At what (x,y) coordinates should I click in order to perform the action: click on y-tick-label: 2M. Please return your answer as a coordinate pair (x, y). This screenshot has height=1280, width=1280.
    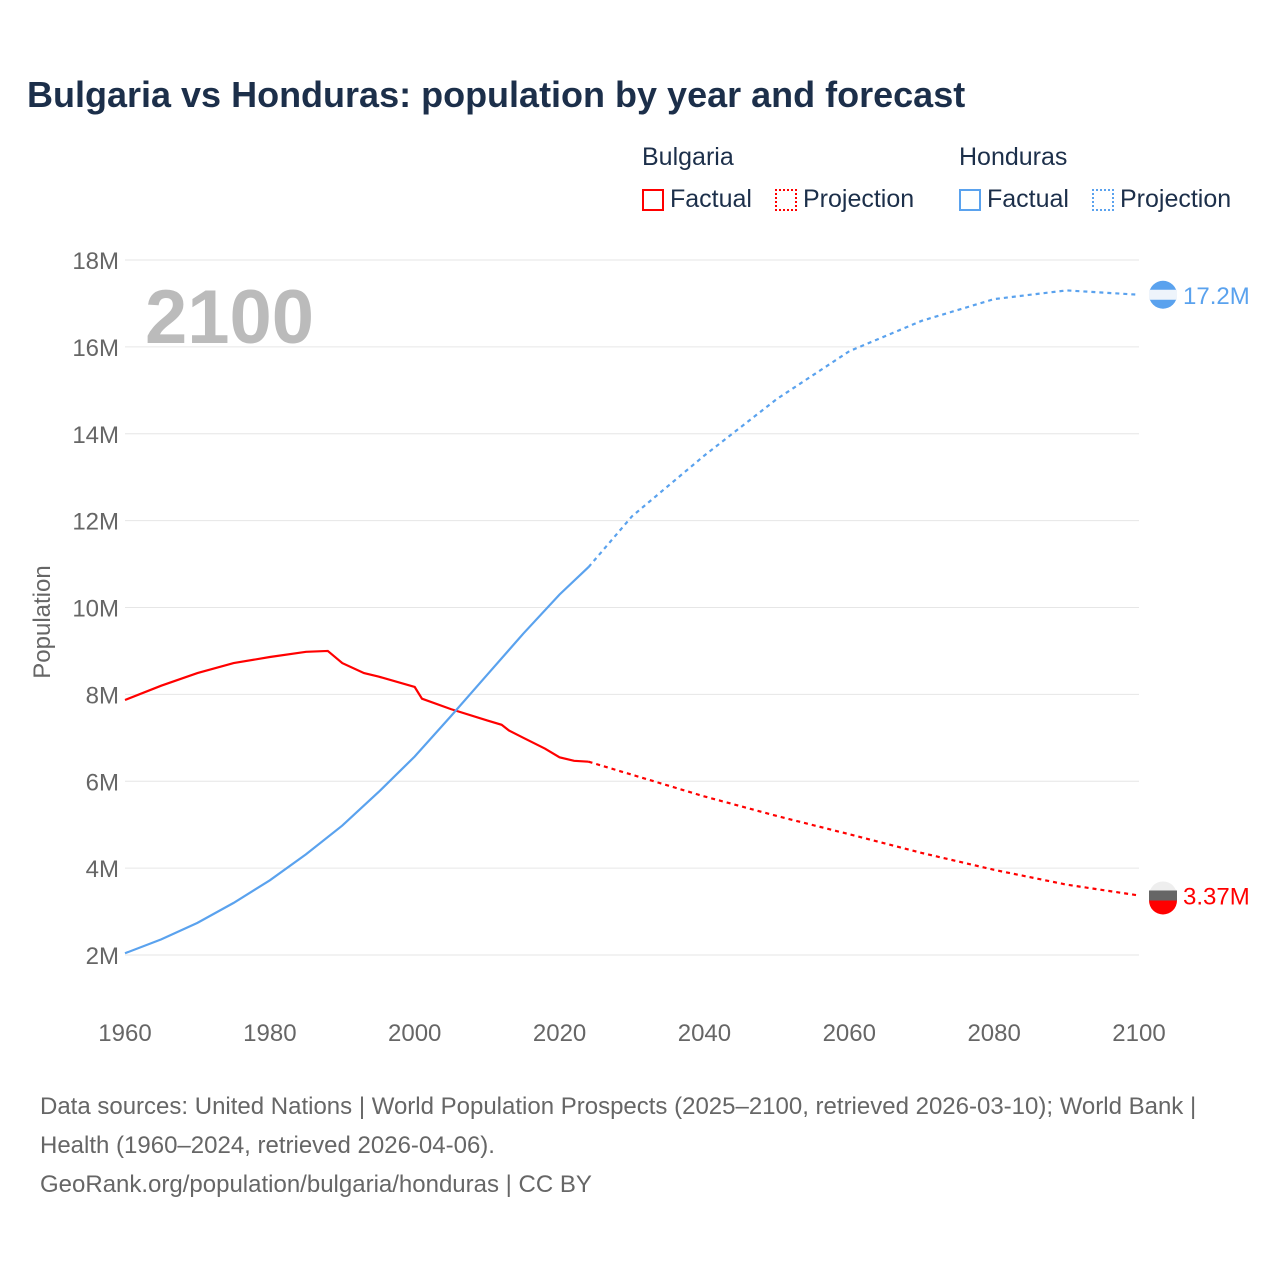
    Looking at the image, I should click on (102, 956).